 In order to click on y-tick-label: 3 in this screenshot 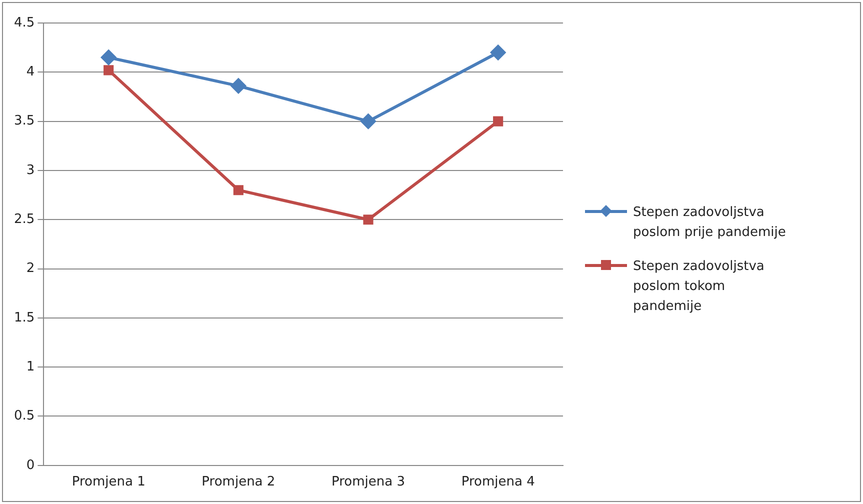, I will do `click(30, 170)`.